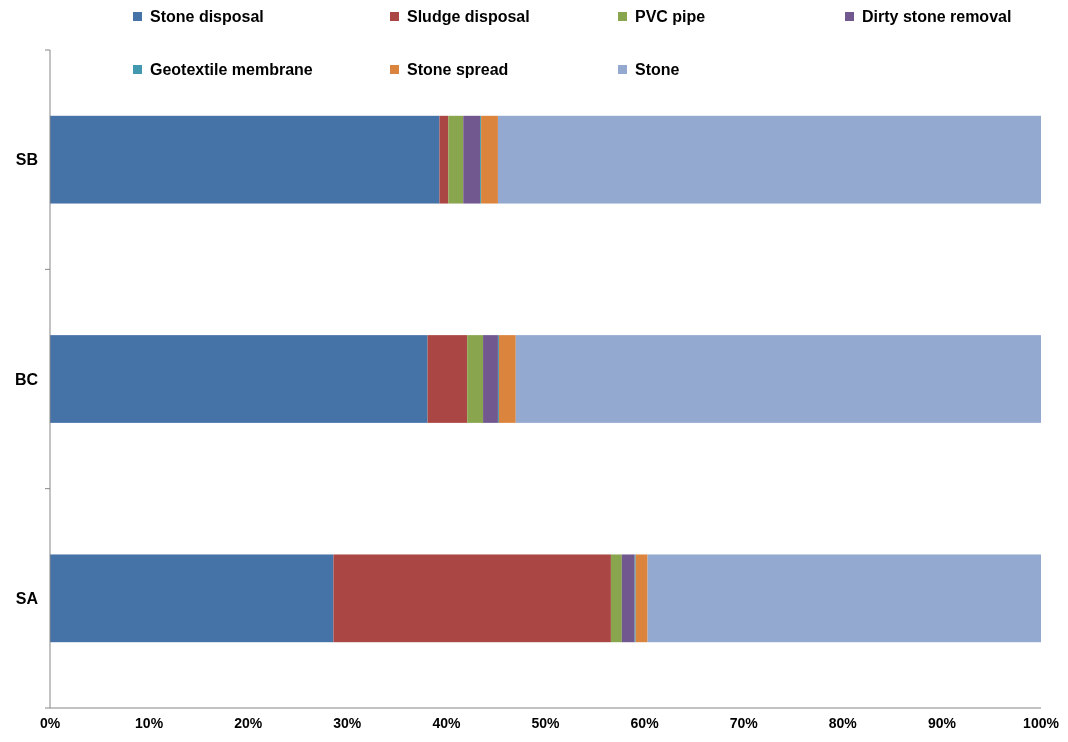  Describe the element at coordinates (446, 723) in the screenshot. I see `x-tick-label: 40%` at that location.